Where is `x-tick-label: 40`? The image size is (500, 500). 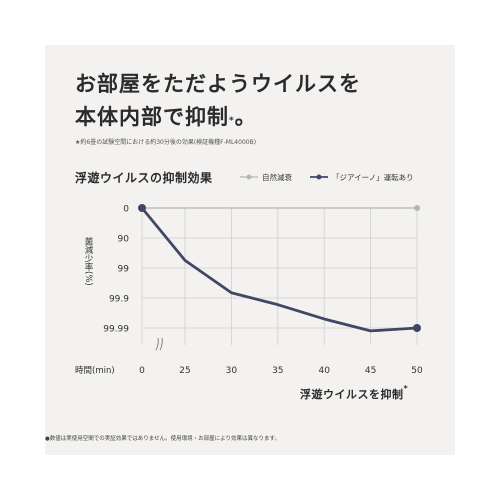 x-tick-label: 40 is located at coordinates (324, 371).